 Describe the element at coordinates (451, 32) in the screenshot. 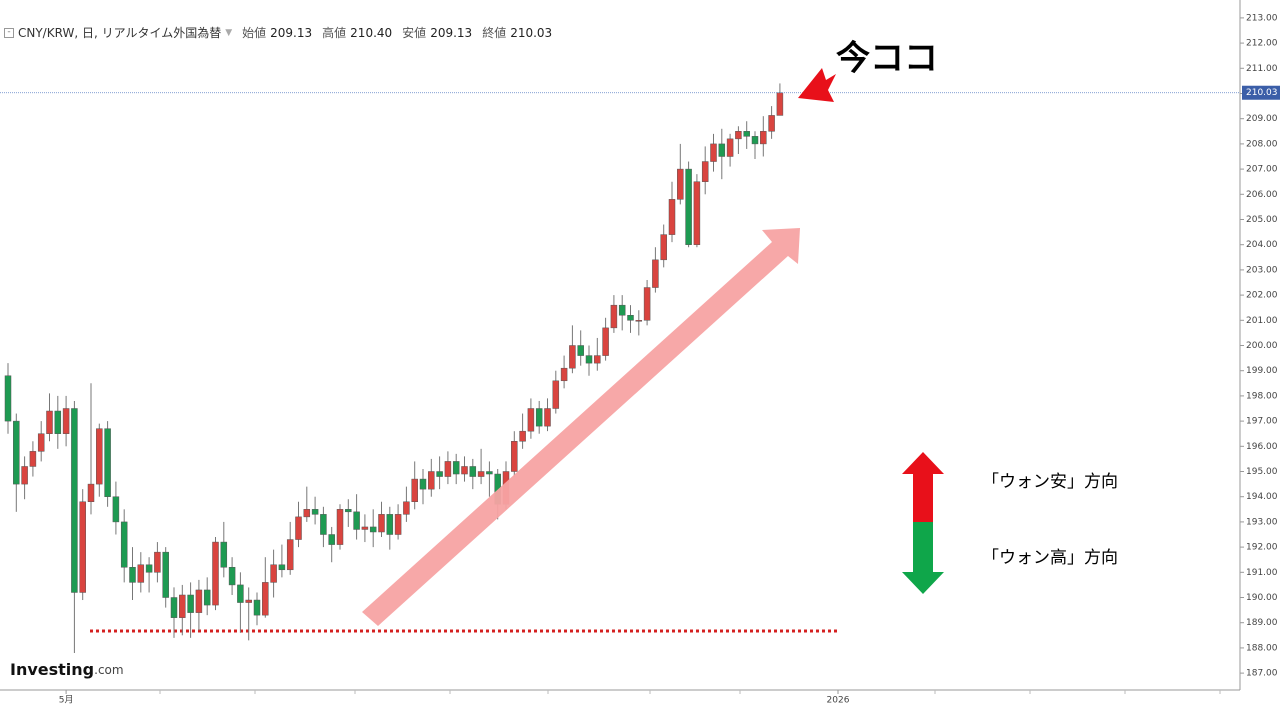

I see `low-value: 209.13` at that location.